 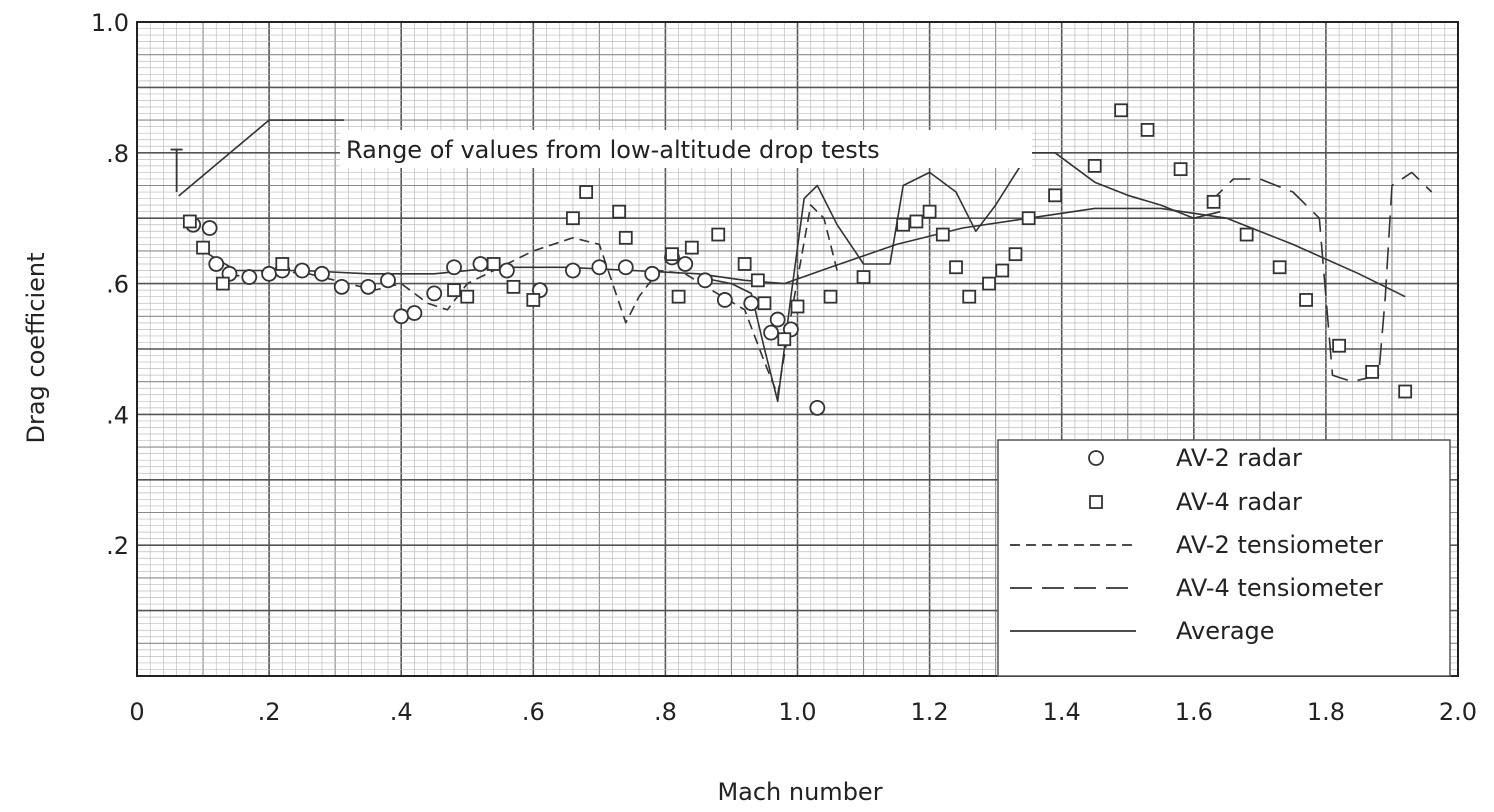 What do you see at coordinates (1458, 712) in the screenshot?
I see `x-tick-label: 2.0` at bounding box center [1458, 712].